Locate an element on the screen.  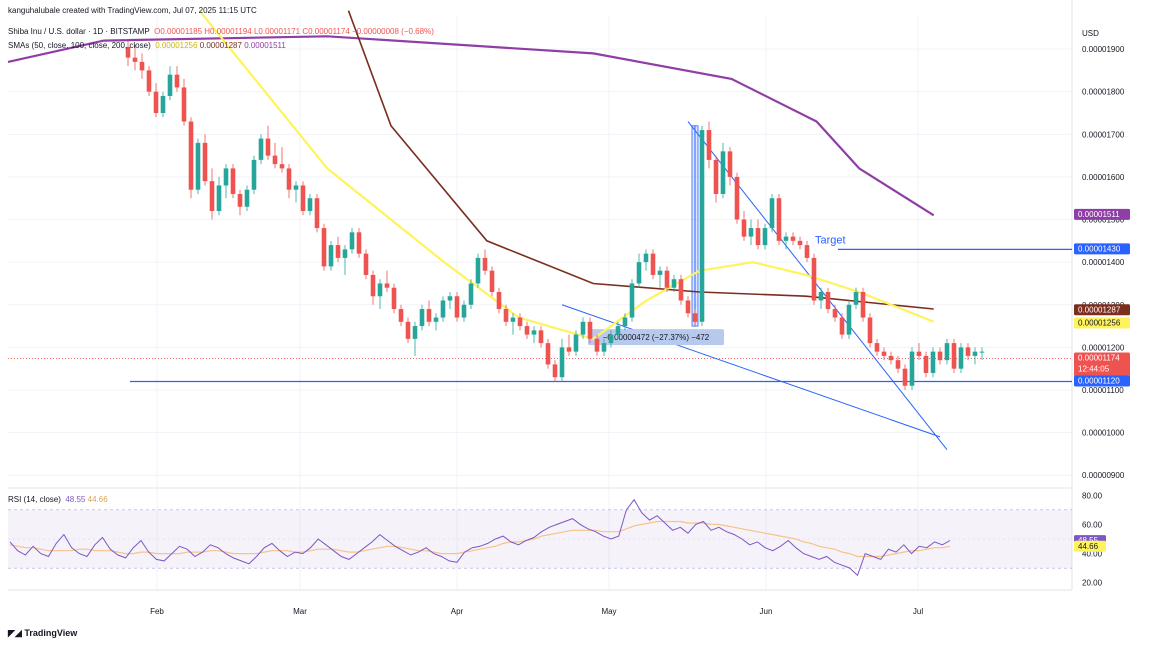
wedge-upper-trendline is located at coordinates (817, 285).